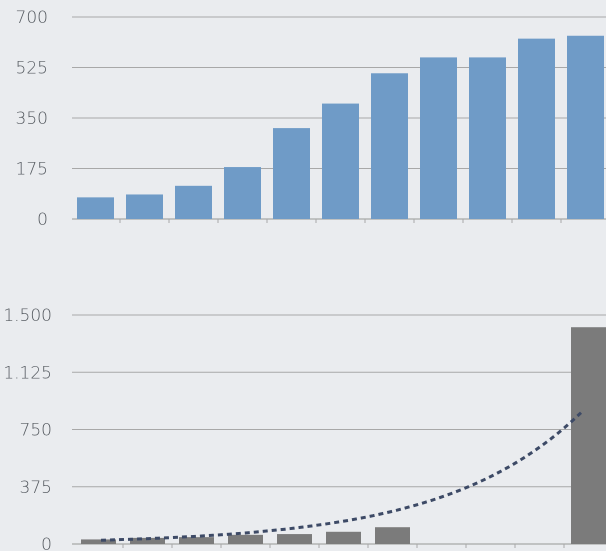 This screenshot has height=551, width=606. What do you see at coordinates (27, 373) in the screenshot?
I see `bottom-y-tick-label: 1.125` at bounding box center [27, 373].